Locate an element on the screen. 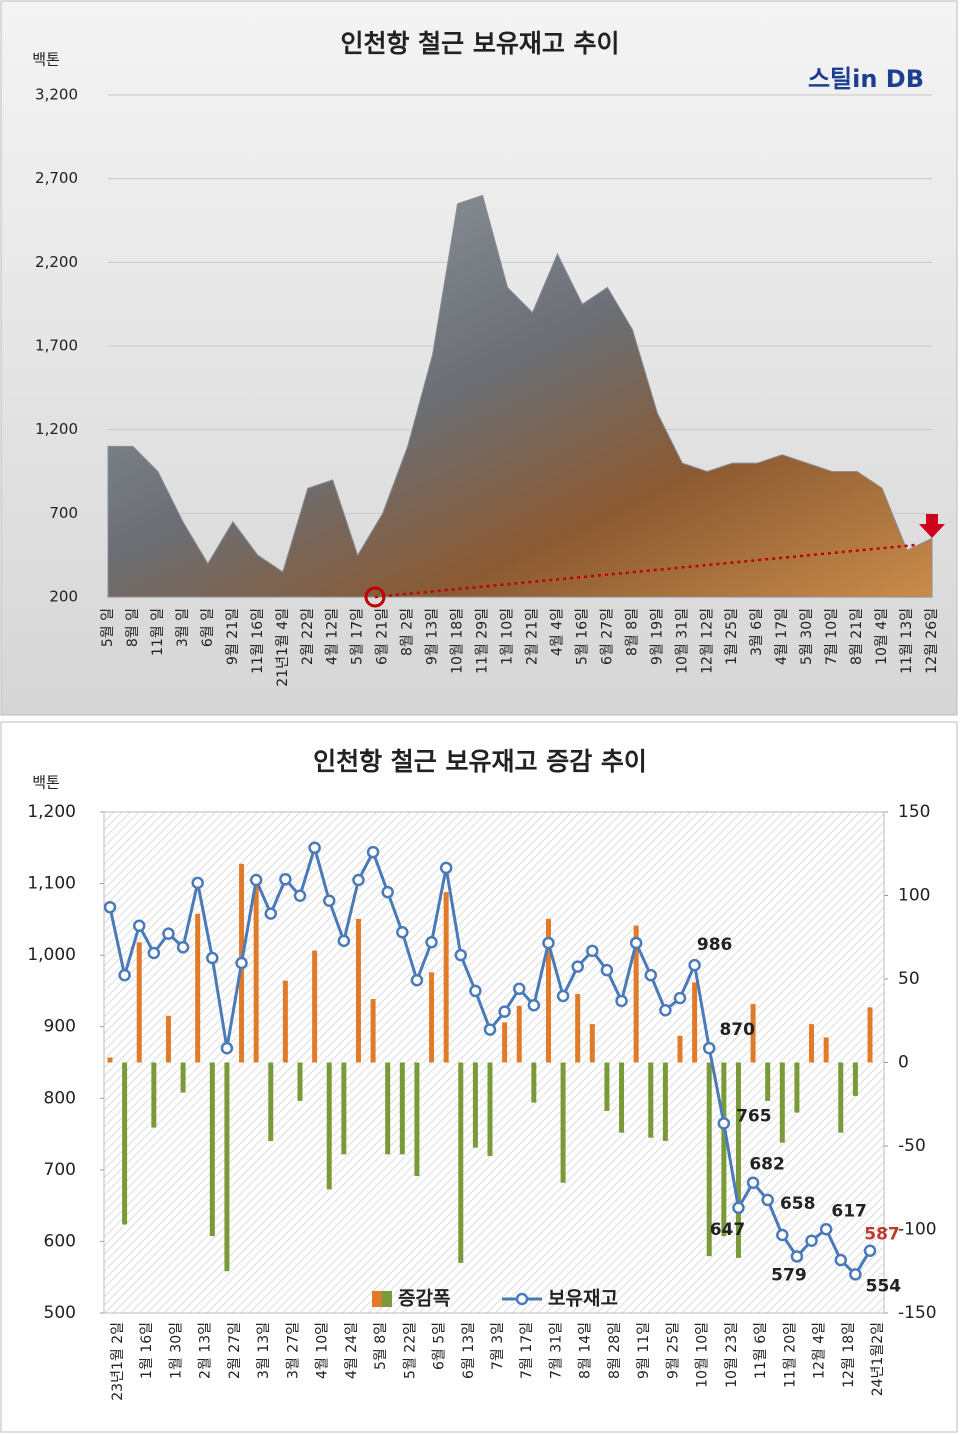 The width and height of the screenshot is (960, 1435). x-tick-label: 3월 일 is located at coordinates (183, 627).